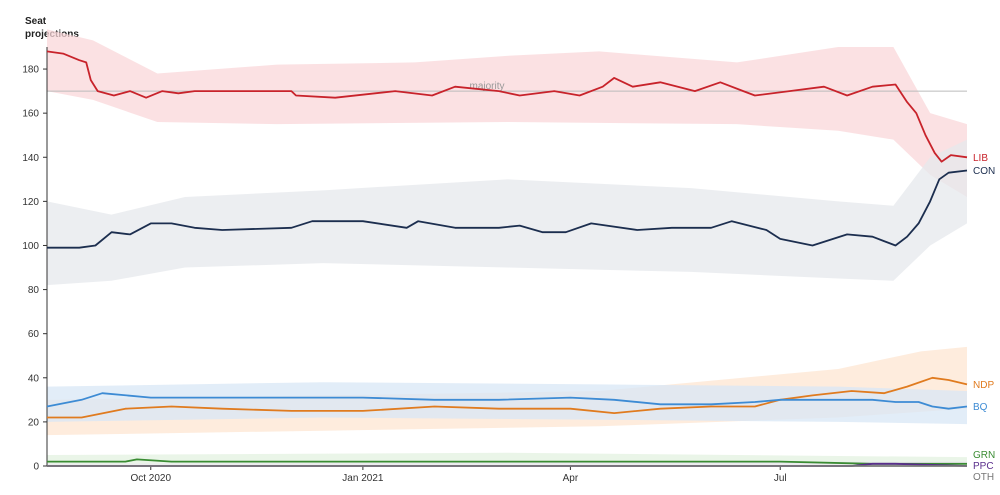 This screenshot has height=495, width=1000. What do you see at coordinates (983, 385) in the screenshot?
I see `ndp-end-label: NDP` at bounding box center [983, 385].